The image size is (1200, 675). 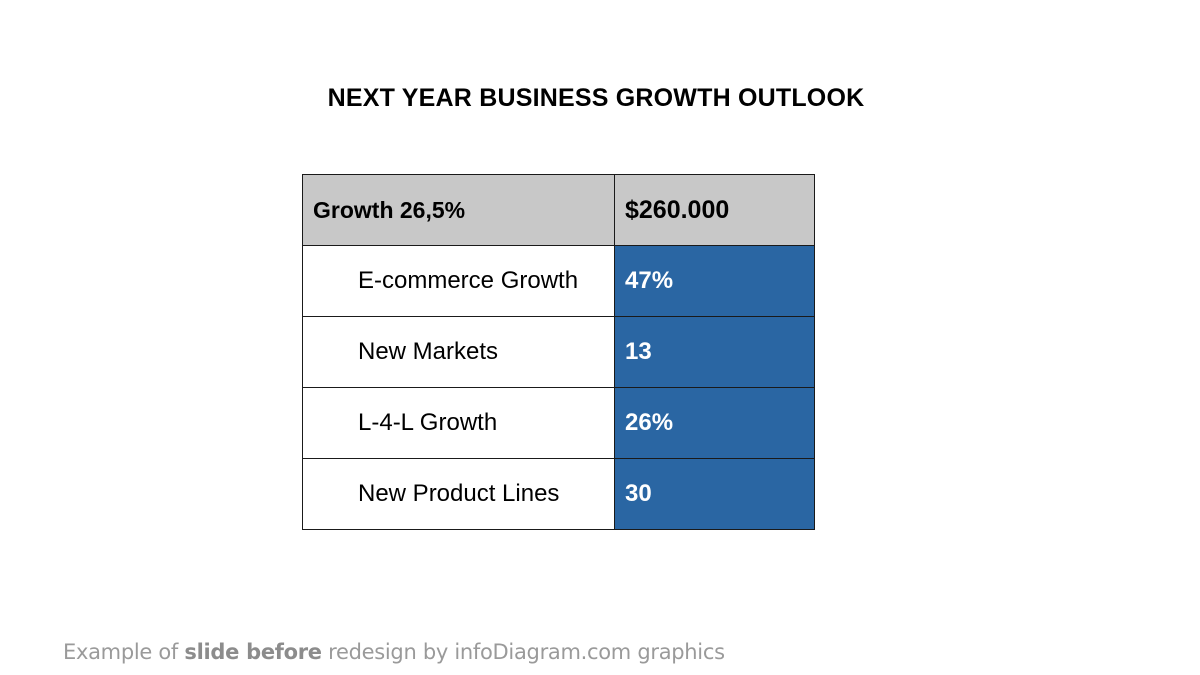 I want to click on row-label-new-markets: New Markets, so click(x=458, y=352).